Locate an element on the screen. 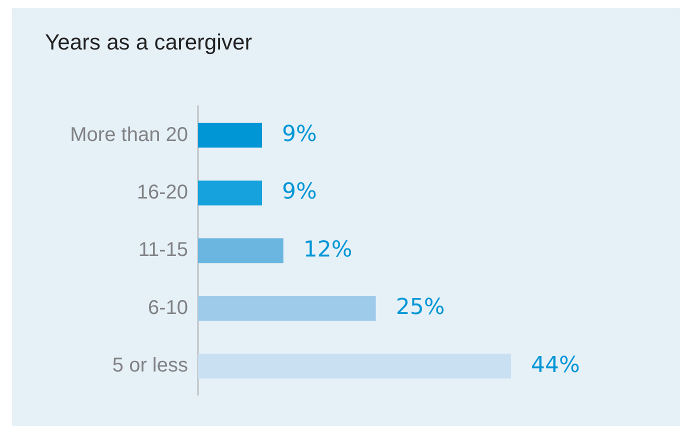 This screenshot has height=426, width=686. data-label: 44% is located at coordinates (555, 365).